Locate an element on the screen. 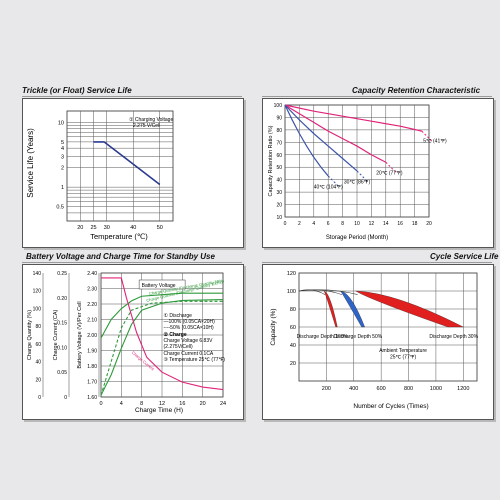 The image size is (500, 500). cycle-y-tick: 100 is located at coordinates (291, 292).